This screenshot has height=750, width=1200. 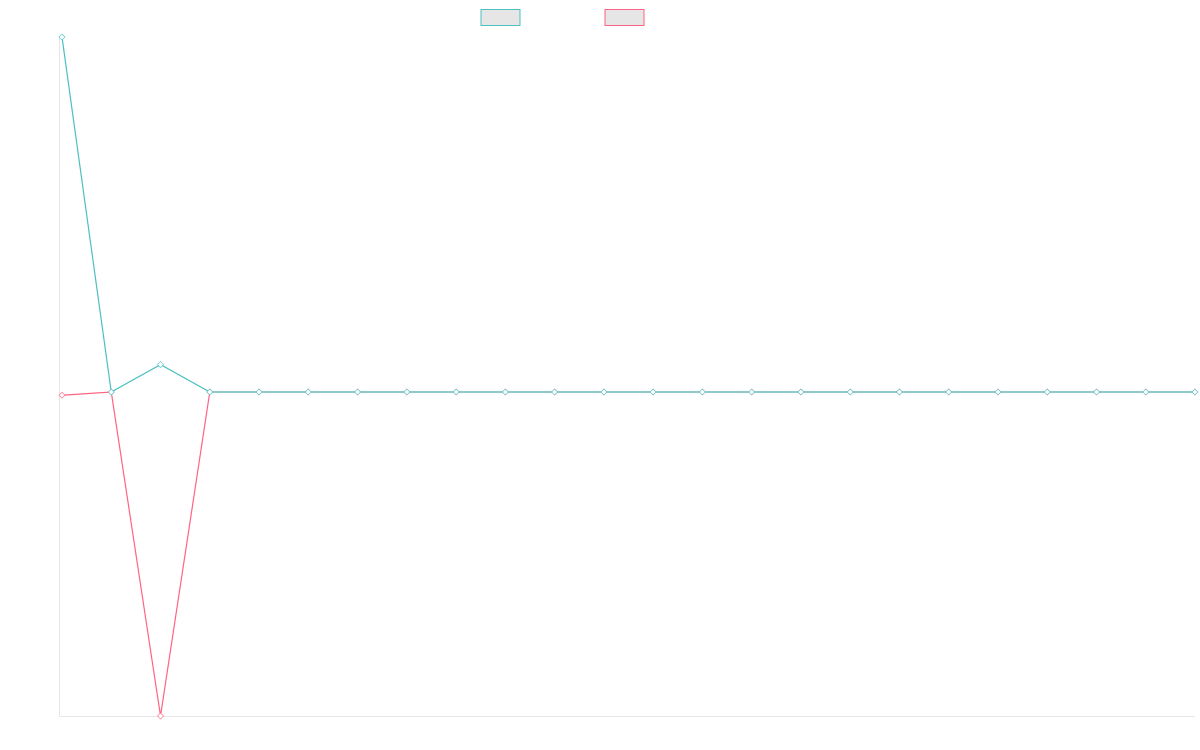 What do you see at coordinates (624, 17) in the screenshot?
I see `legend-swatch-series-b` at bounding box center [624, 17].